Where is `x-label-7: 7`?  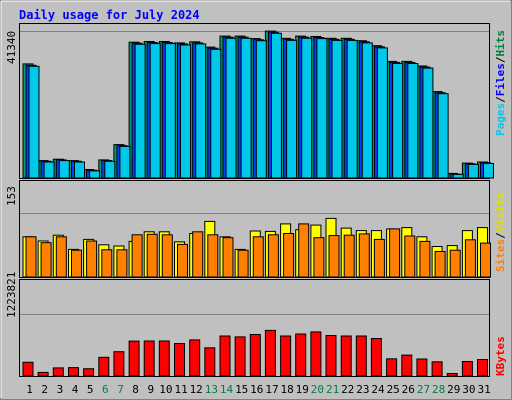 x-label-7: 7 is located at coordinates (120, 389).